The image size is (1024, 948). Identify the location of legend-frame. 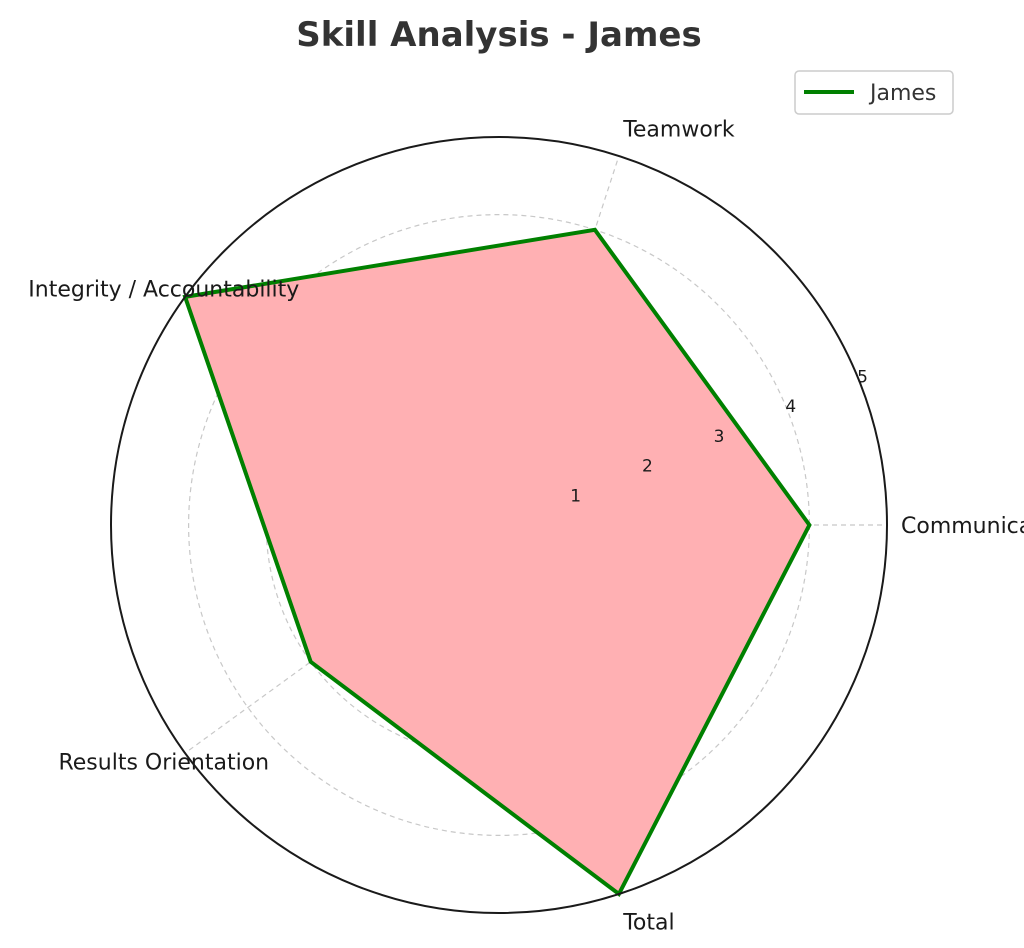
(874, 92).